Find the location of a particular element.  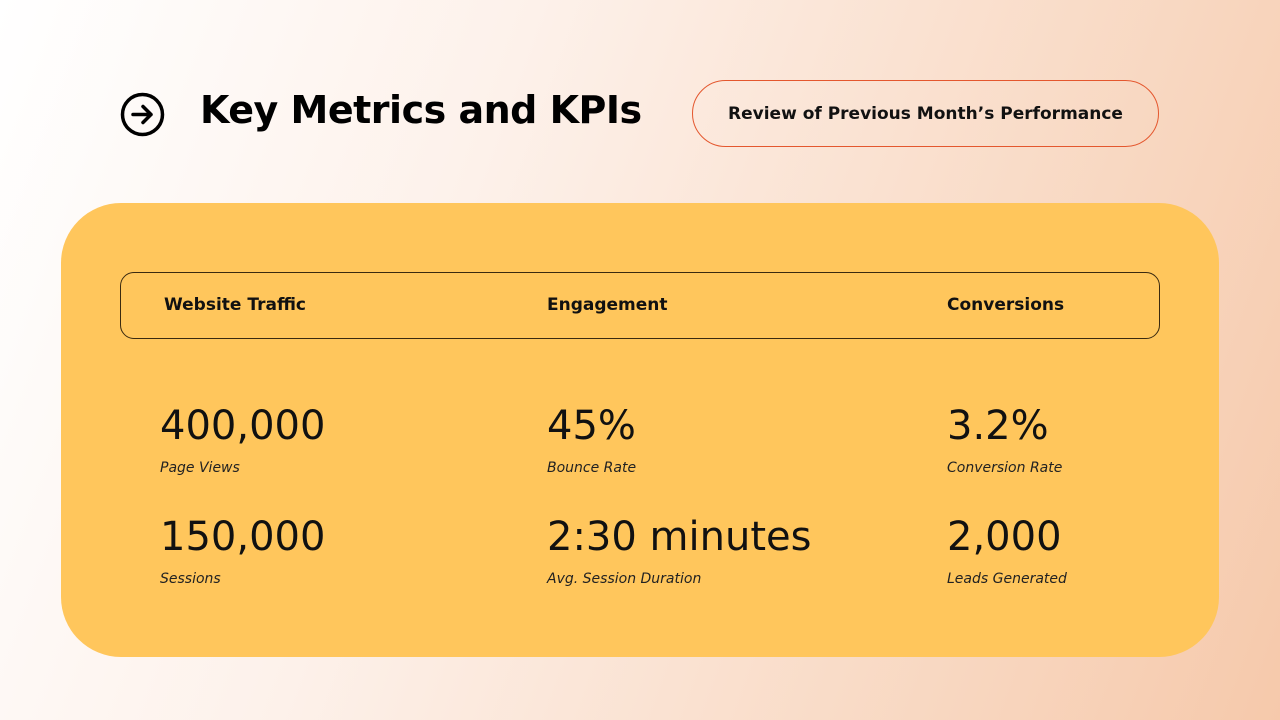

metric-page-views: 400,000 Page Views is located at coordinates (242, 441).